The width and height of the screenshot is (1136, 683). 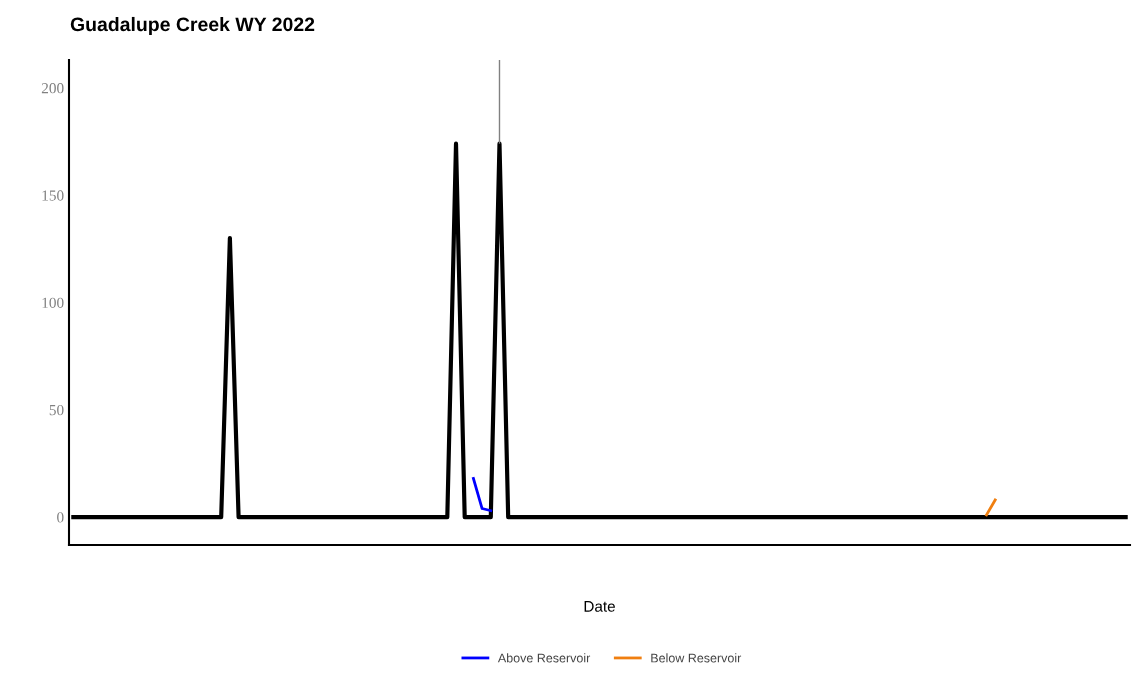 I want to click on legend-label: Above Reservoir, so click(x=544, y=658).